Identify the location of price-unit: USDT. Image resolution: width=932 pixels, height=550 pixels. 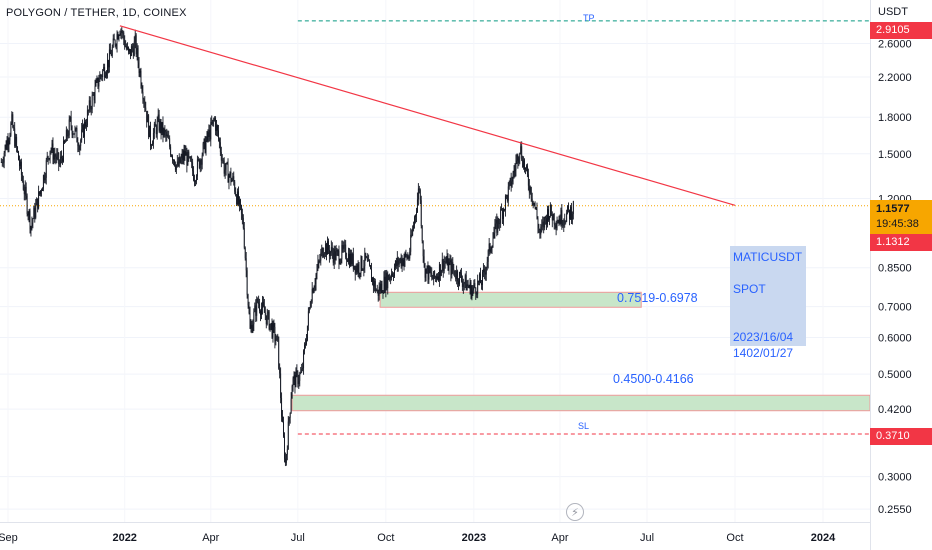
(893, 12).